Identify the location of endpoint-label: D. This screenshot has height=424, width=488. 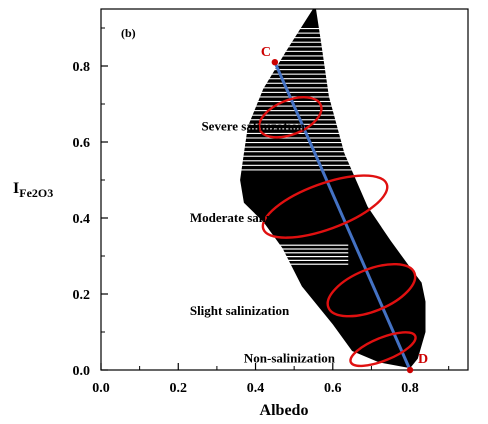
(423, 359).